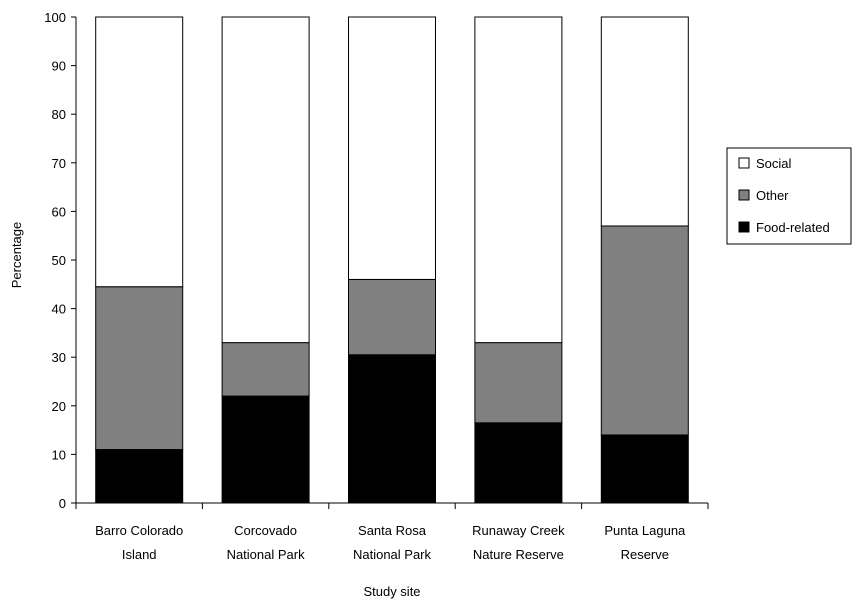 This screenshot has width=852, height=607. I want to click on legend-label-social: Social, so click(774, 163).